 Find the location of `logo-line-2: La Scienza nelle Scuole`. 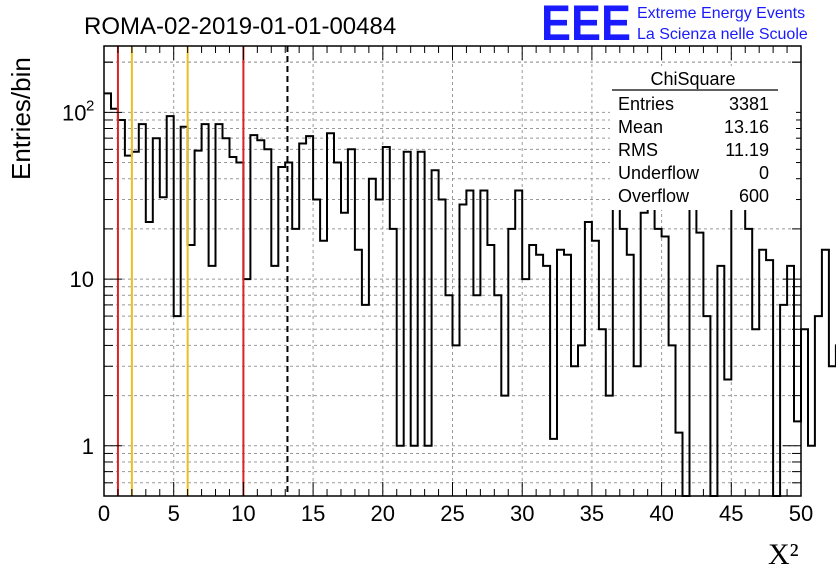

logo-line-2: La Scienza nelle Scuole is located at coordinates (722, 34).